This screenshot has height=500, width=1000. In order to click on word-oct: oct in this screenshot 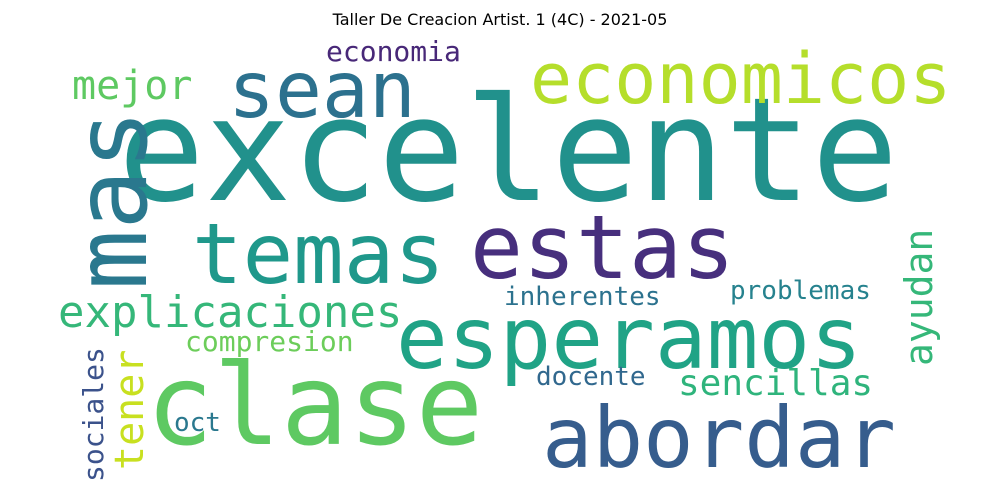, I will do `click(197, 423)`.